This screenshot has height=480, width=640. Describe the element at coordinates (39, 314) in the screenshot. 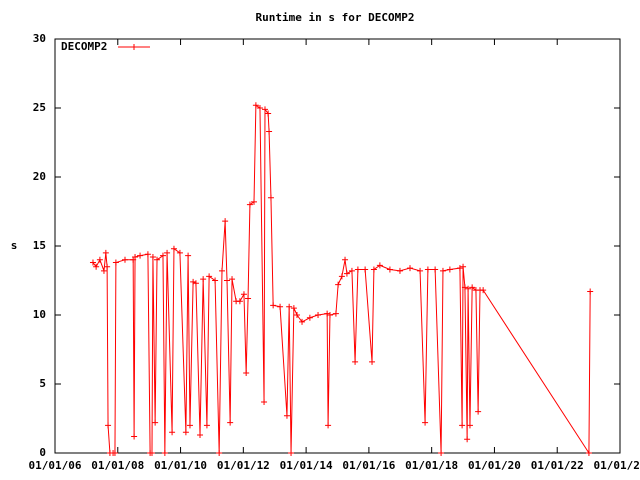

I see `y-tick-label: 10` at that location.